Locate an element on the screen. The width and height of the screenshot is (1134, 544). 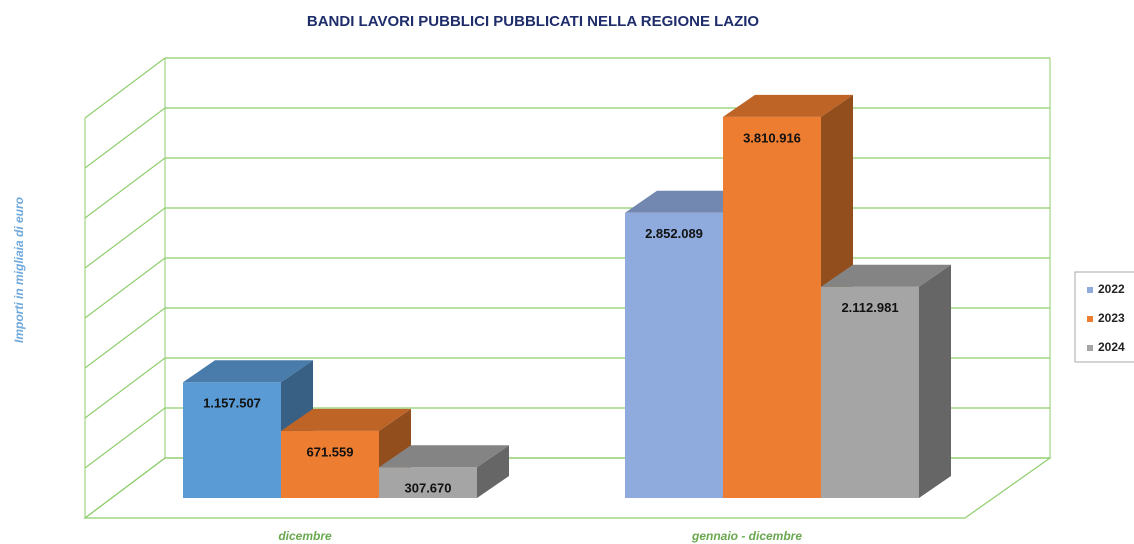
legend-label: 2022 is located at coordinates (1111, 289).